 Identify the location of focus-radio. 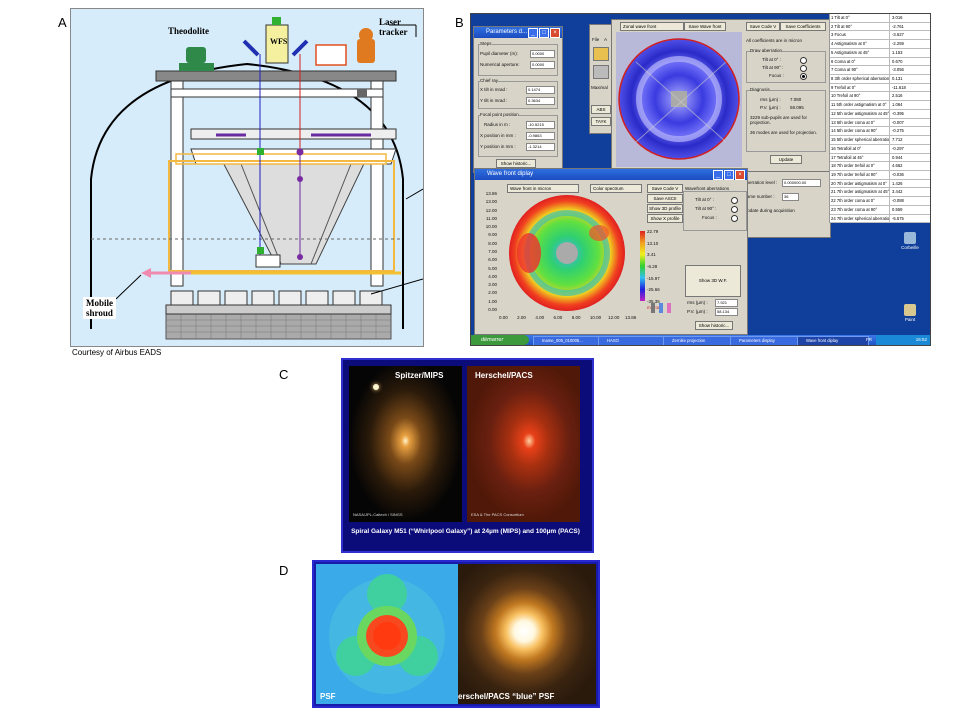
(803, 76).